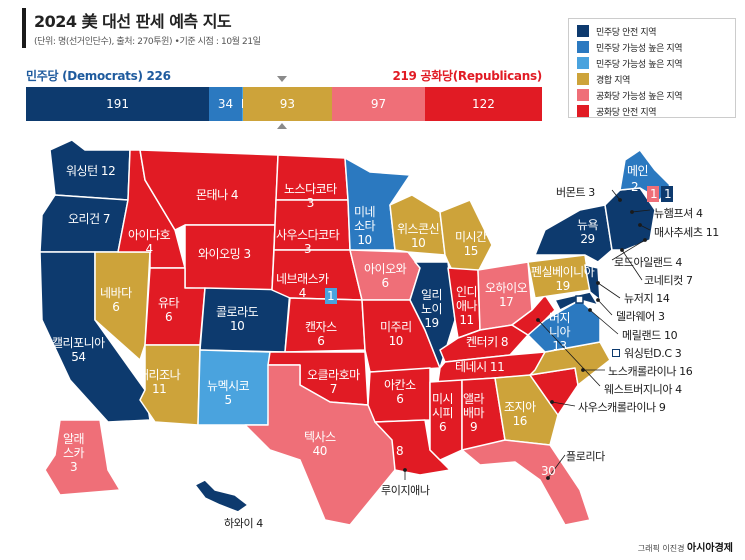 This screenshot has height=560, width=745. What do you see at coordinates (418, 236) in the screenshot?
I see `label-wisconsin: 위스콘신 10` at bounding box center [418, 236].